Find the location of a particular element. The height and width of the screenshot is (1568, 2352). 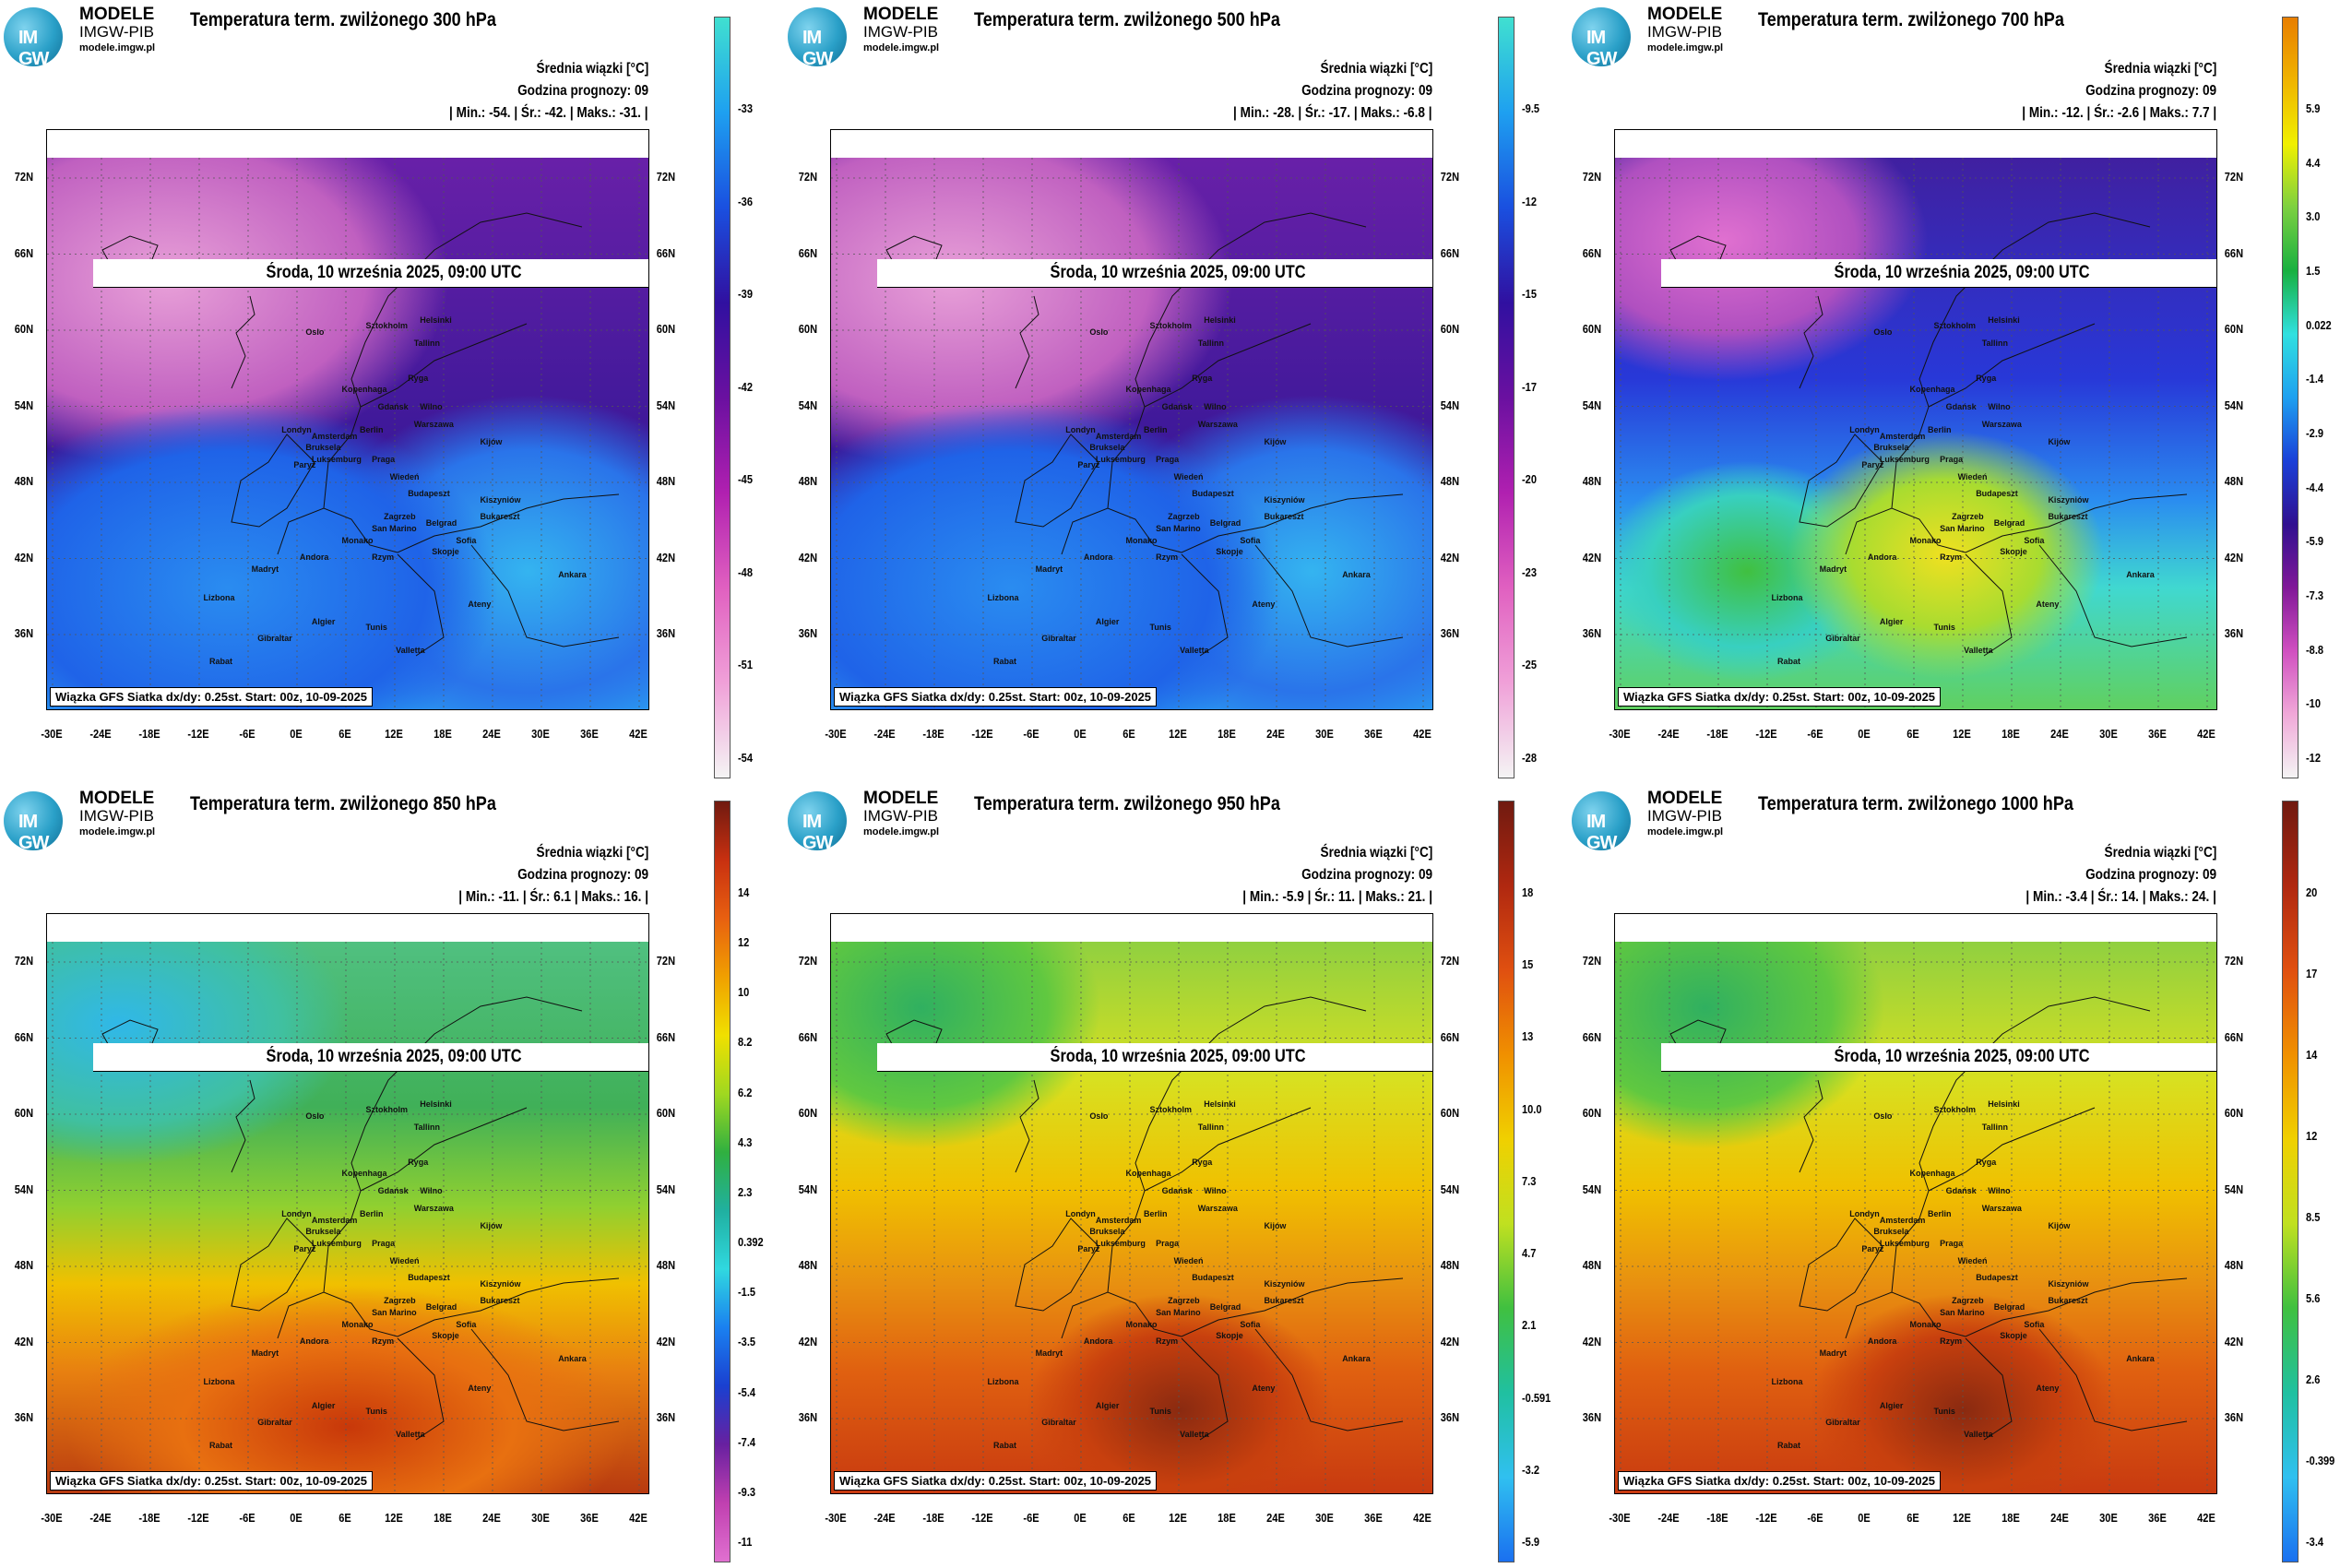

longitude-label: -24E is located at coordinates (1668, 734).